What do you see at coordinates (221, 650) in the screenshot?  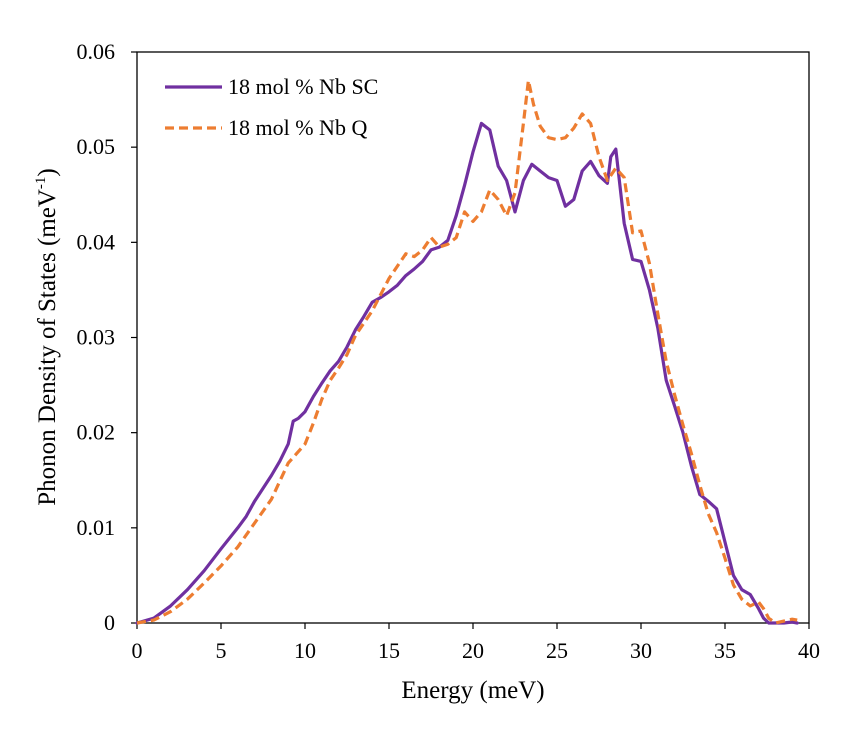 I see `x-tick-label: 5` at bounding box center [221, 650].